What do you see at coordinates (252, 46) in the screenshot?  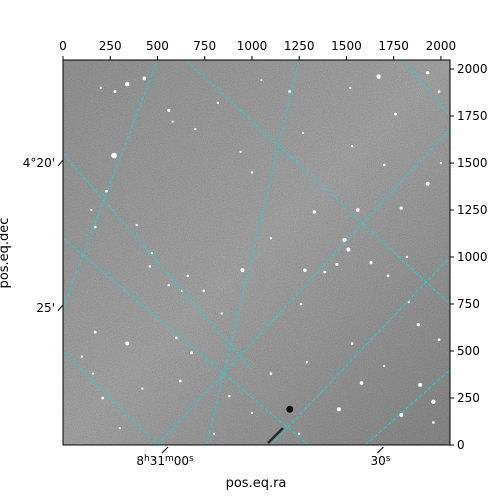 I see `top-tick-label-1000: 1000` at bounding box center [252, 46].